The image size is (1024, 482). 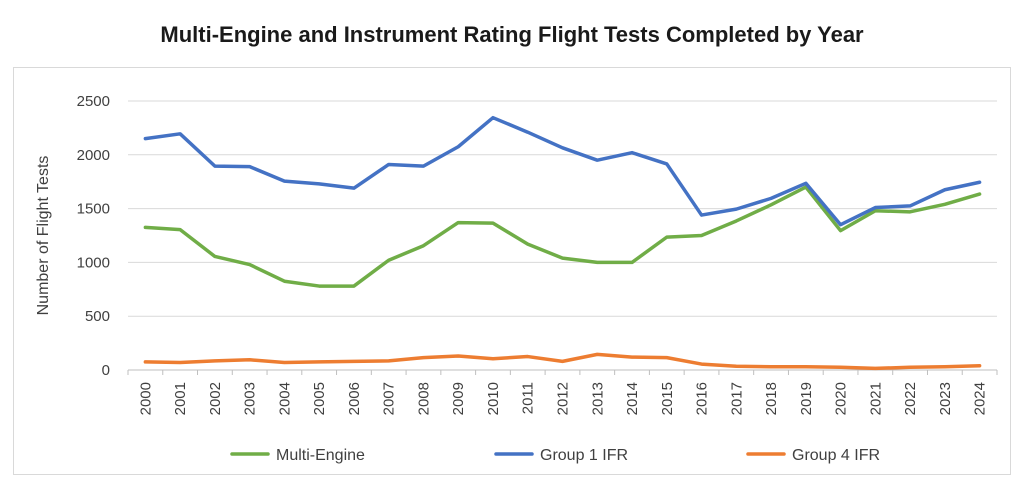 I want to click on x-tick-label: 2017, so click(x=736, y=398).